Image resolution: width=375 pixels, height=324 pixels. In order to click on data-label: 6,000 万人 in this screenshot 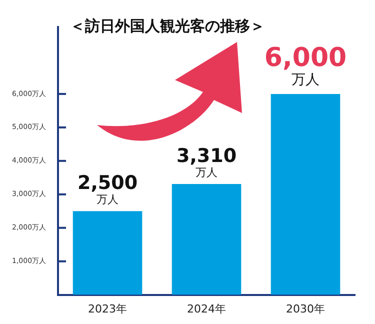, I will do `click(305, 65)`.